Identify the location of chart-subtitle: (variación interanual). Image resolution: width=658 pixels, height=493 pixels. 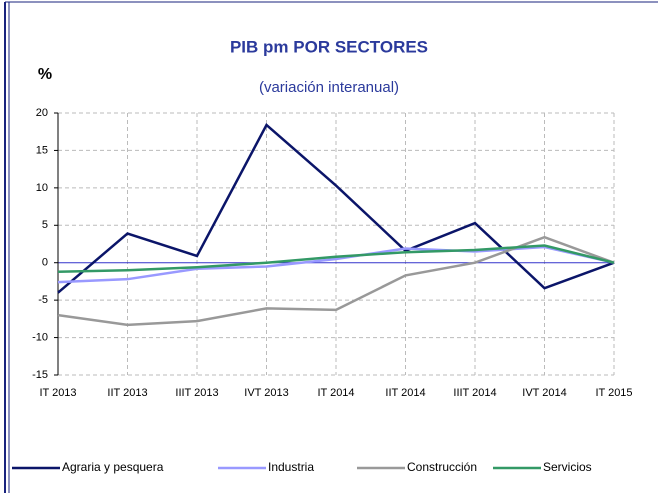
(329, 87).